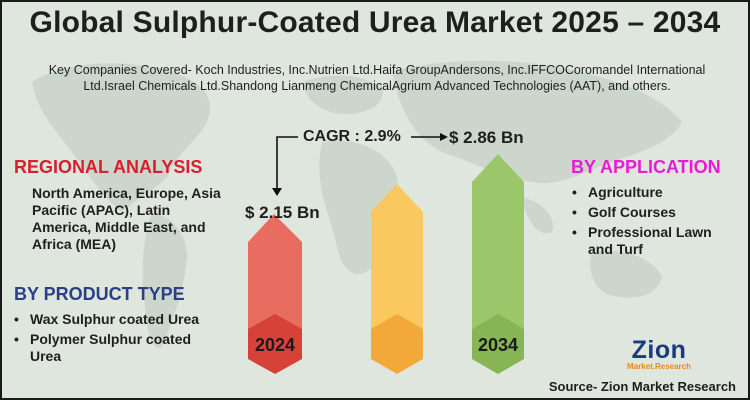  What do you see at coordinates (659, 350) in the screenshot?
I see `logo-main-text: Zion` at bounding box center [659, 350].